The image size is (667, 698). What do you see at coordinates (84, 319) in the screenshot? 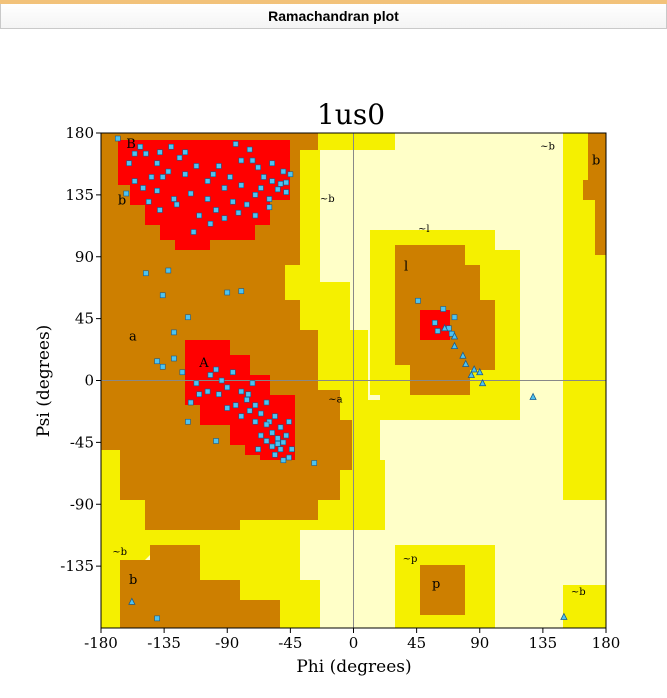
I see `y-tick-label: 45` at bounding box center [84, 319].